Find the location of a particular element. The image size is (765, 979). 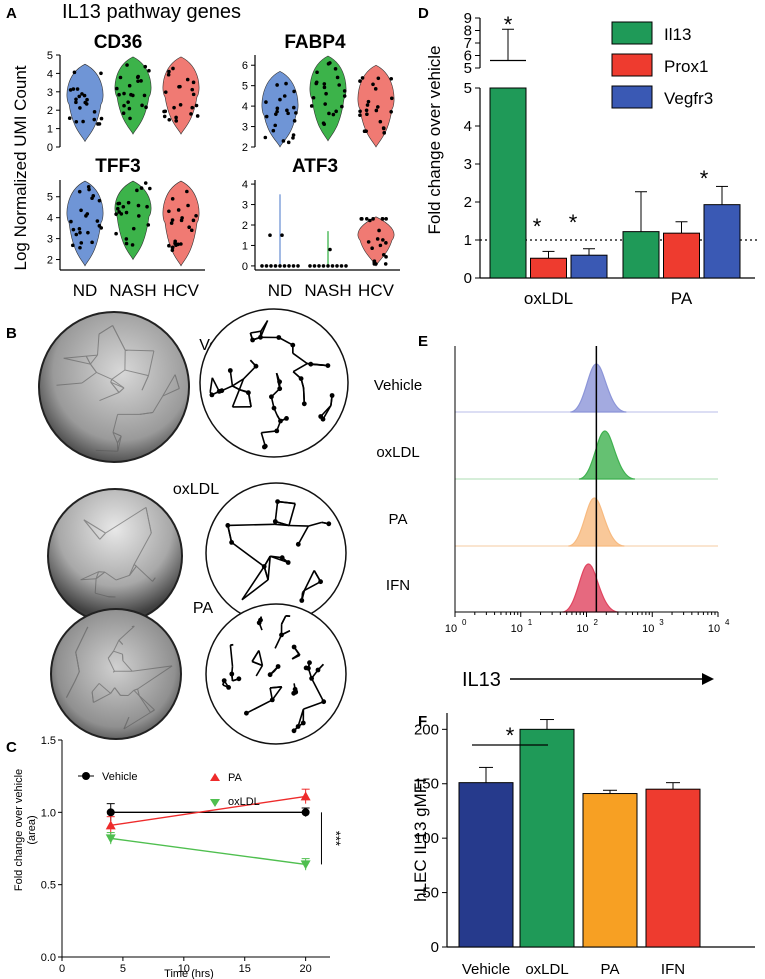

xtick-label: oxLDL is located at coordinates (546, 969).